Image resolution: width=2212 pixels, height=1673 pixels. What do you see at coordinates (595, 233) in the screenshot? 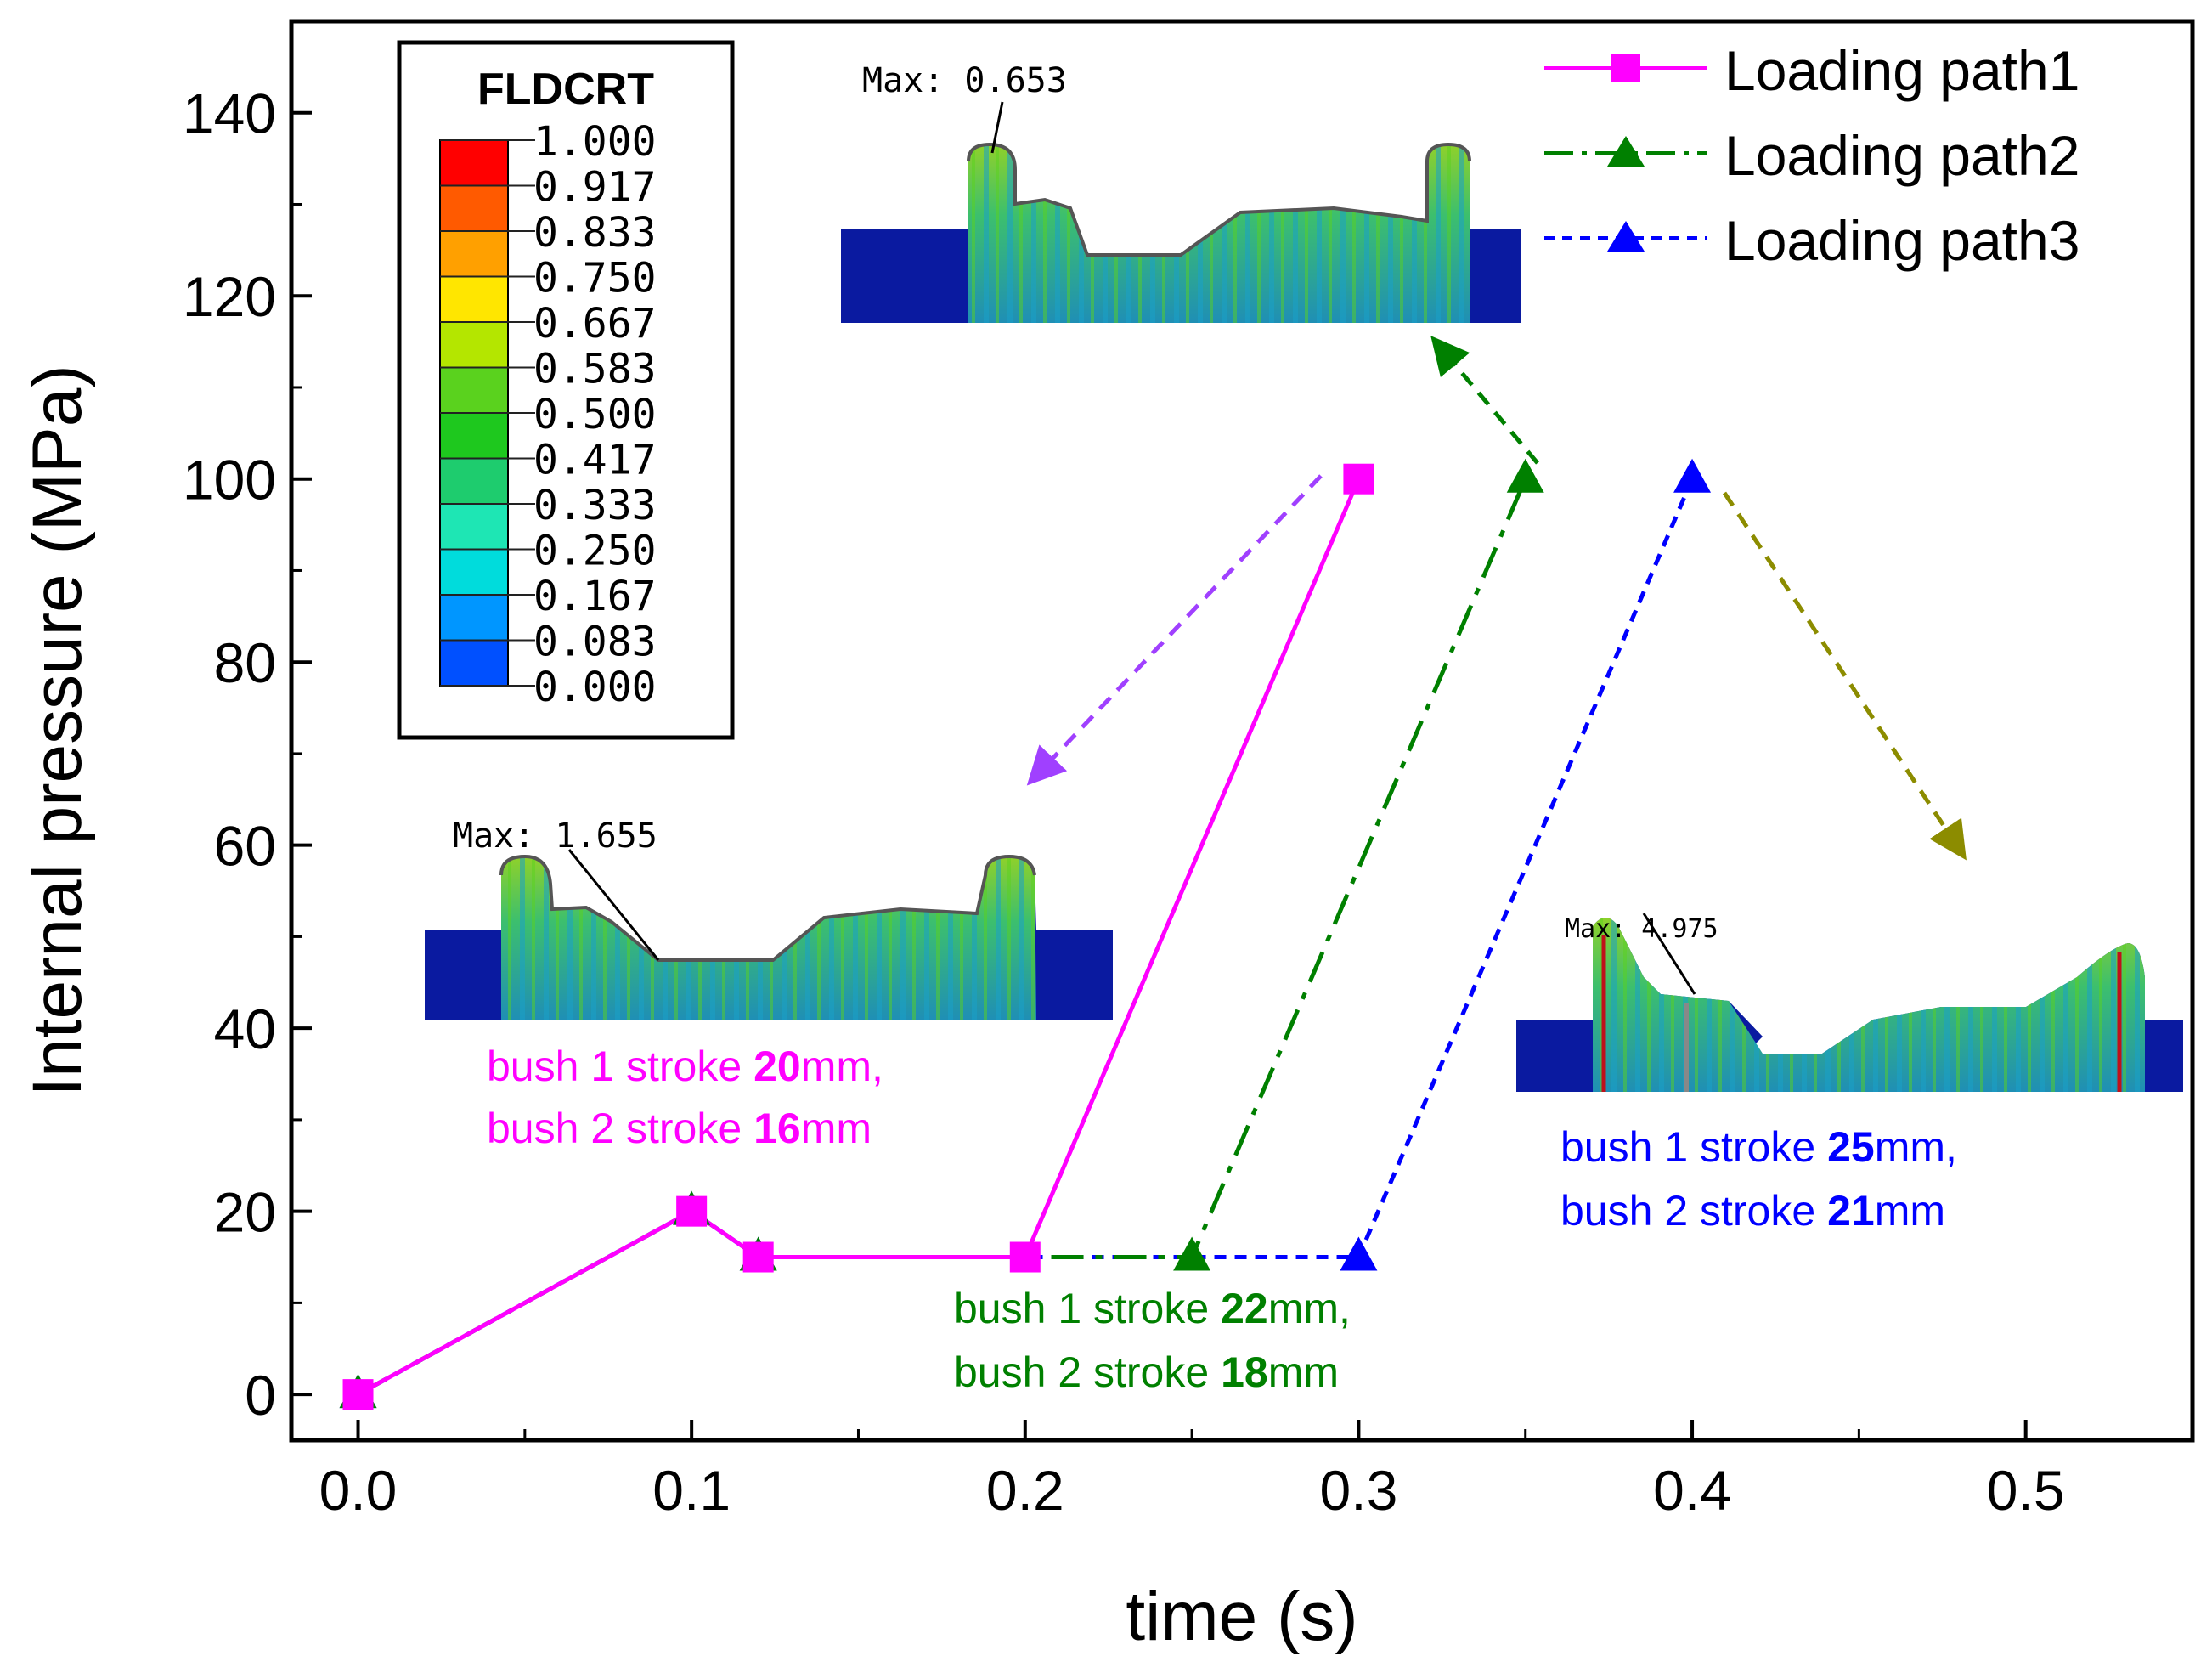
I see `colorbar-label: 0.833` at bounding box center [595, 233].